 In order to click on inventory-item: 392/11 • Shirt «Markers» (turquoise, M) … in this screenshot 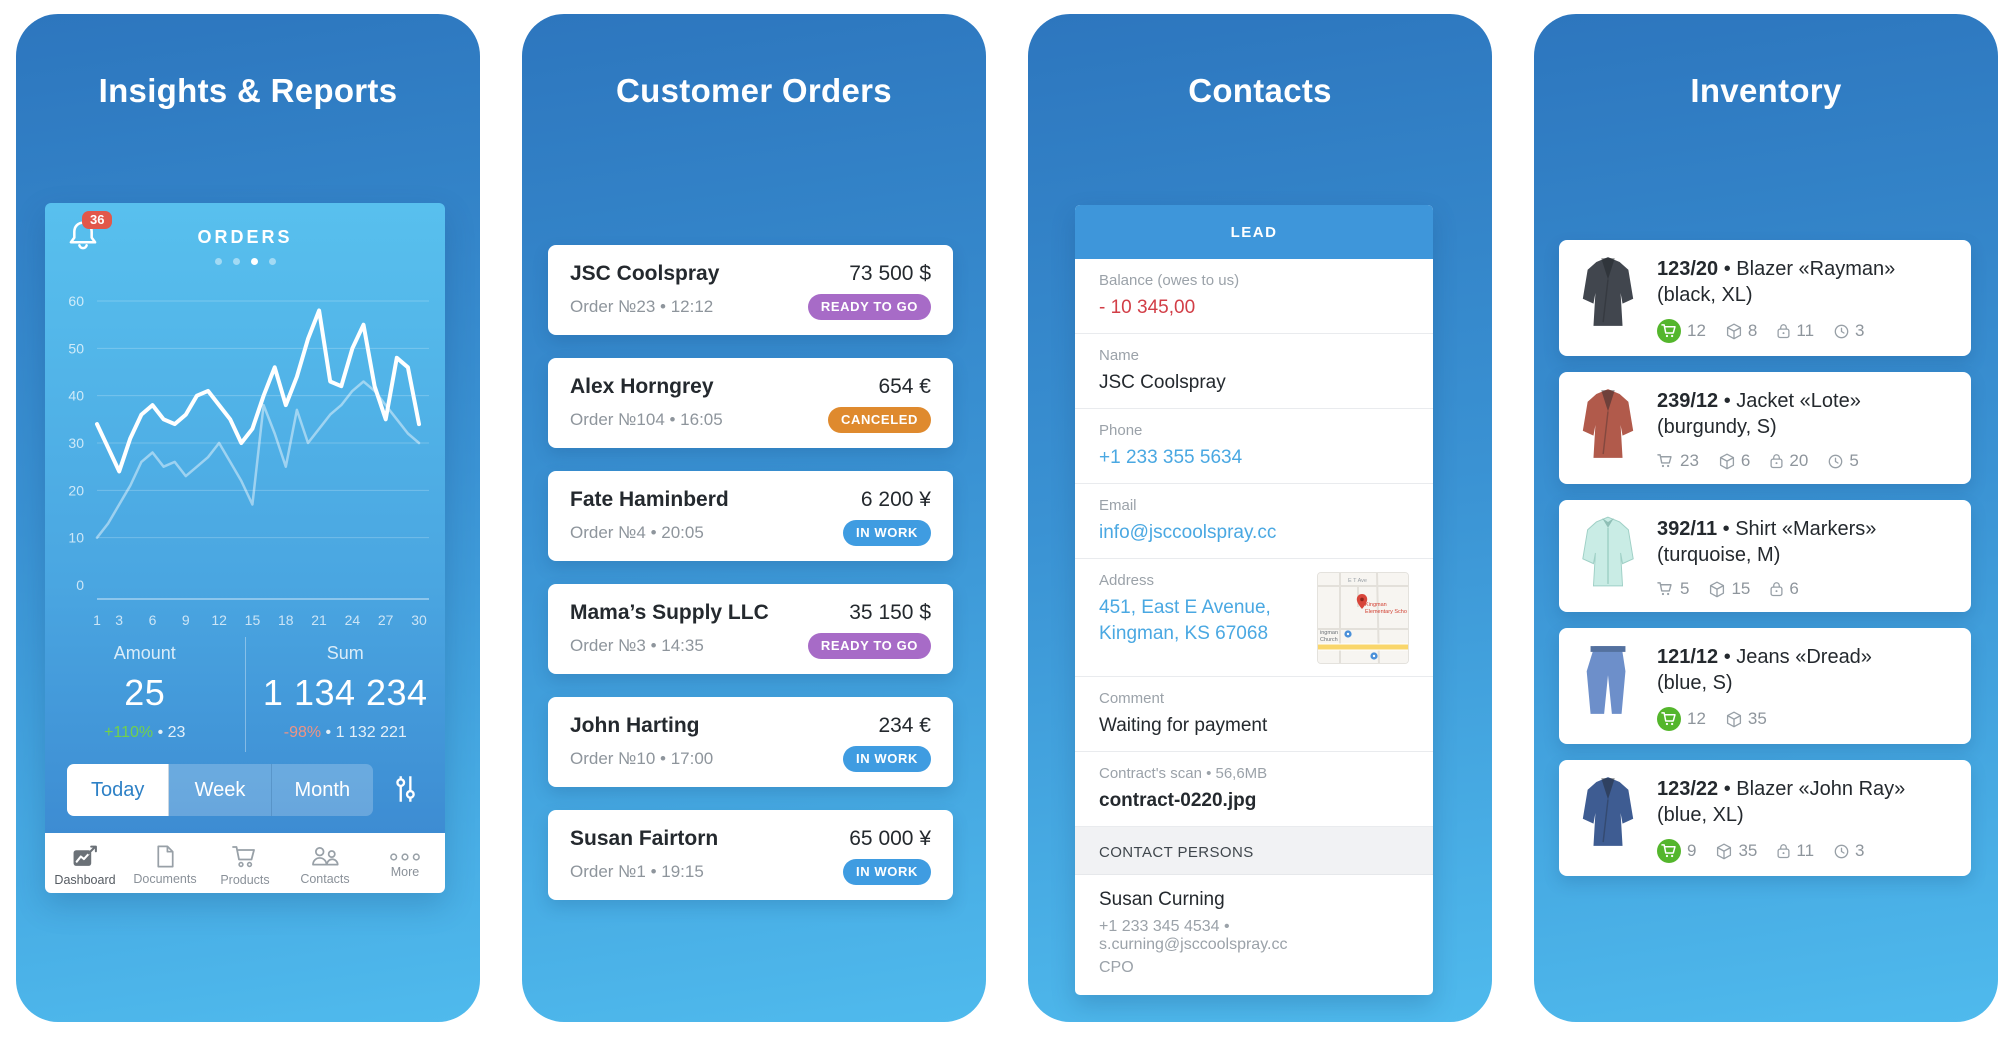, I will do `click(1765, 556)`.